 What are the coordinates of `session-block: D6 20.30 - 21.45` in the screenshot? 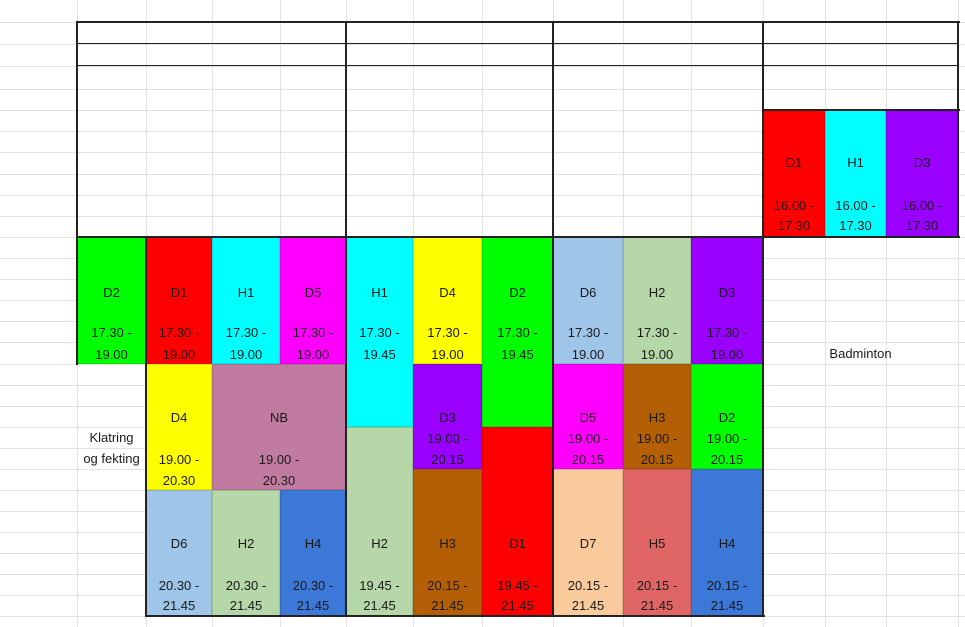 It's located at (179, 553).